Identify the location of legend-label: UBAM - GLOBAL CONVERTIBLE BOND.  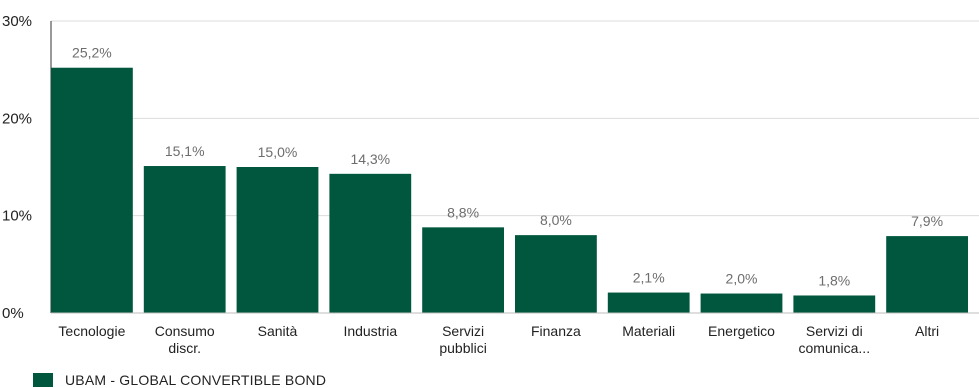
(196, 380).